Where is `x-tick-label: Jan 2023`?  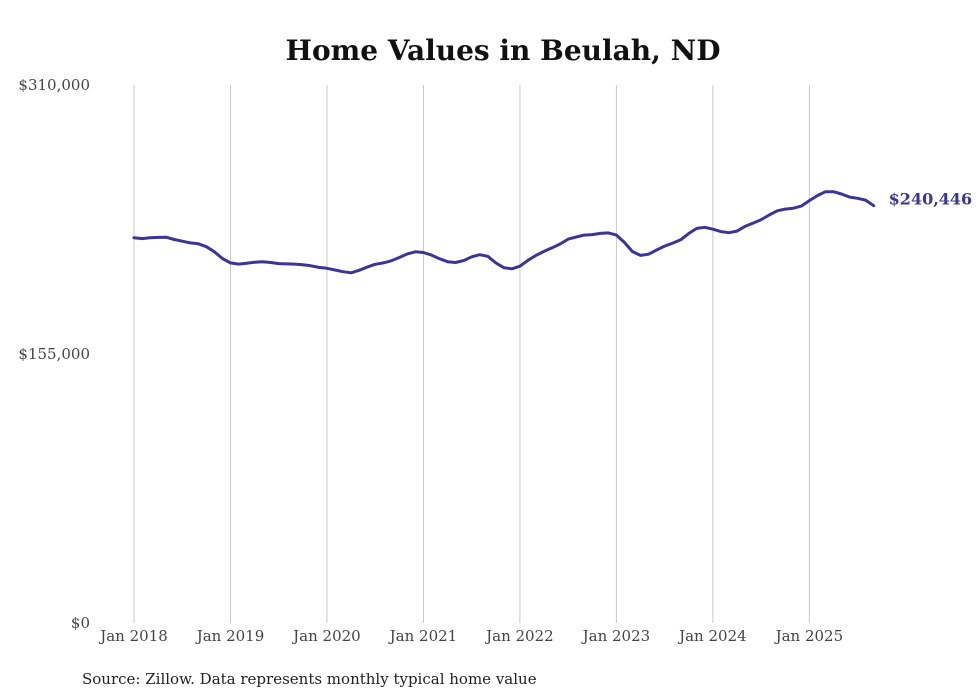
x-tick-label: Jan 2023 is located at coordinates (616, 636).